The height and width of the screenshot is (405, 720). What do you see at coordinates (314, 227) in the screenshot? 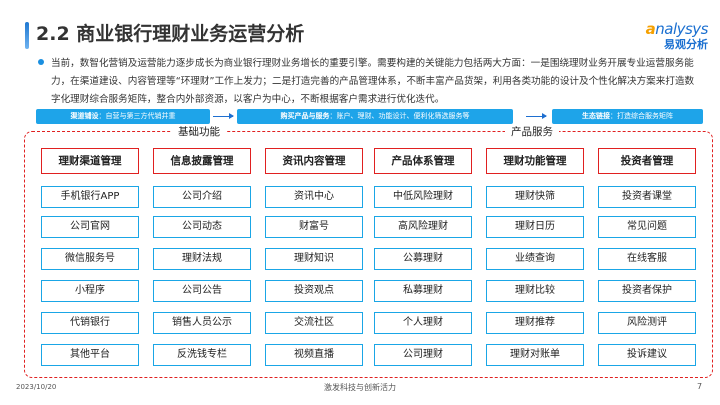
I see `function-item: 财富号` at bounding box center [314, 227].